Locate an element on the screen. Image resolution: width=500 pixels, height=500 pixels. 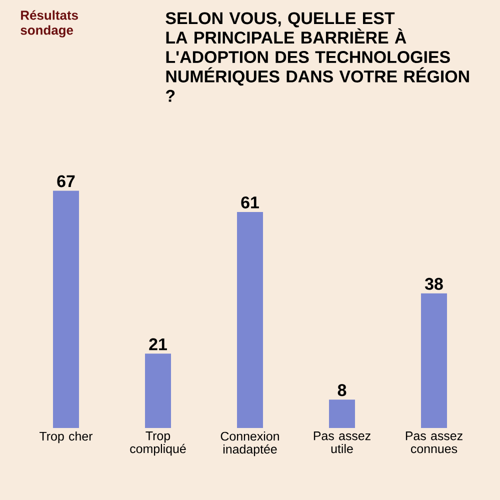
x-tick-label: Trop compliqué is located at coordinates (158, 444).